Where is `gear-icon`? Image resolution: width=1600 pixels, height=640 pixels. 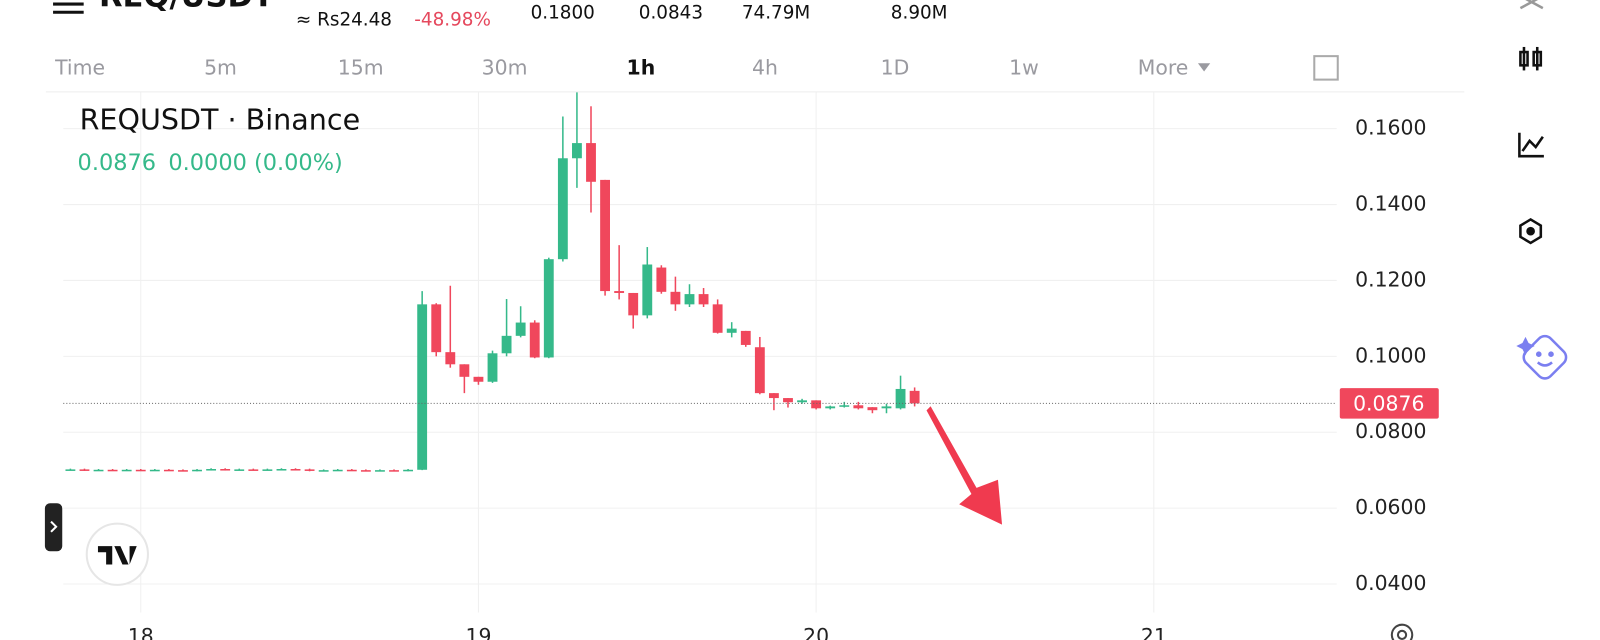
gear-icon is located at coordinates (1402, 631).